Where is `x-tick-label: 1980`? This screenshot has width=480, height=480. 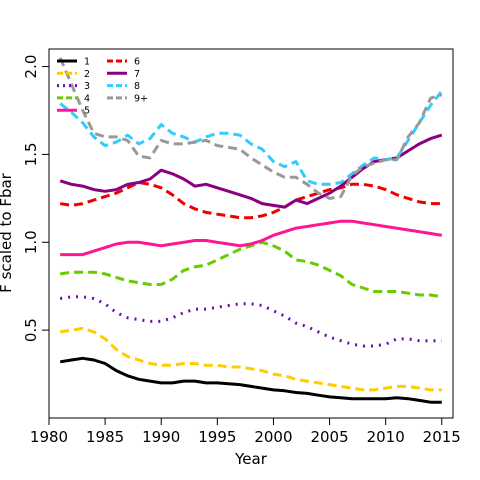
x-tick-label: 1980 is located at coordinates (49, 437).